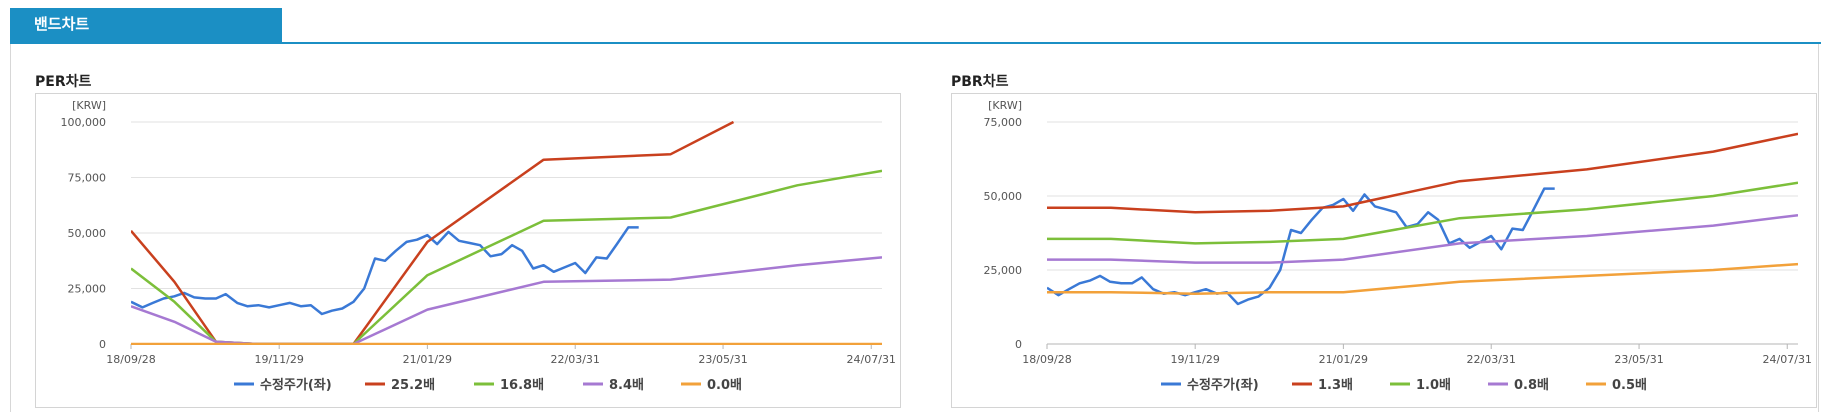 The image size is (1821, 412). What do you see at coordinates (62, 24) in the screenshot?
I see `tab-label: 밴드차트` at bounding box center [62, 24].